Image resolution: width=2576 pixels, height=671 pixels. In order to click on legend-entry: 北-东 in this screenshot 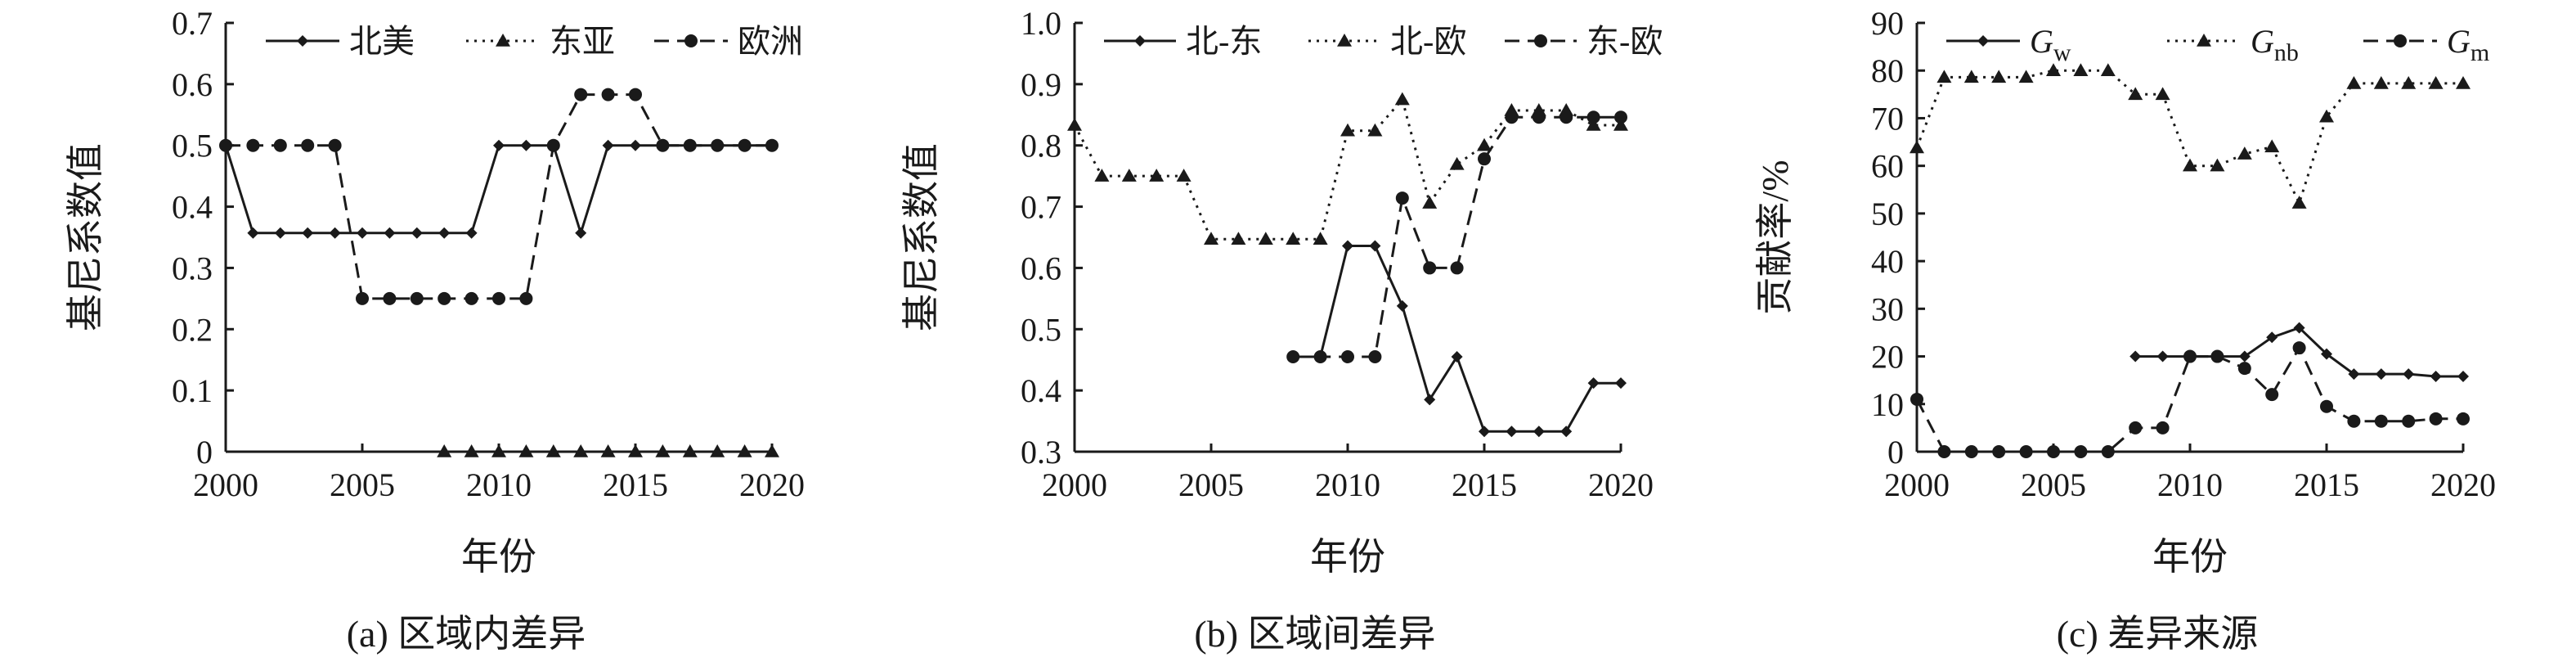, I will do `click(1183, 41)`.